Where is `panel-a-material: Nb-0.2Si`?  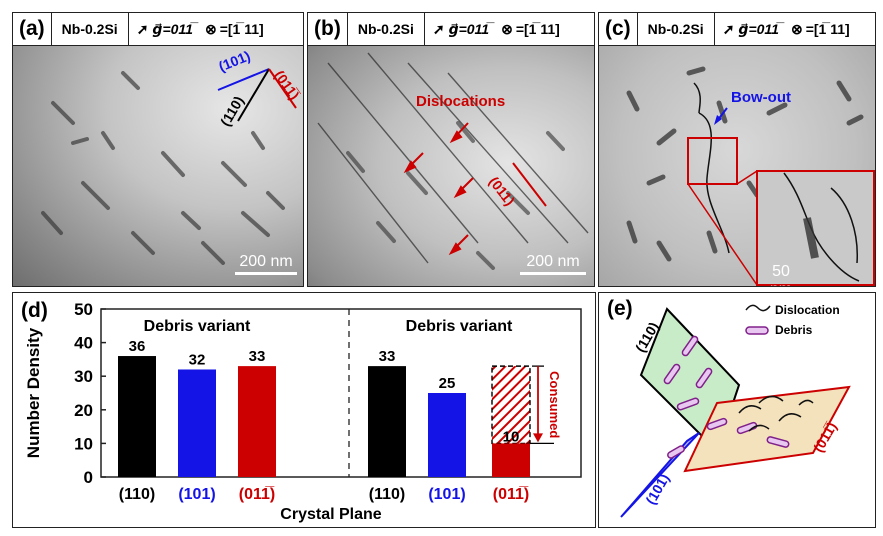
panel-a-material: Nb-0.2Si is located at coordinates (90, 29).